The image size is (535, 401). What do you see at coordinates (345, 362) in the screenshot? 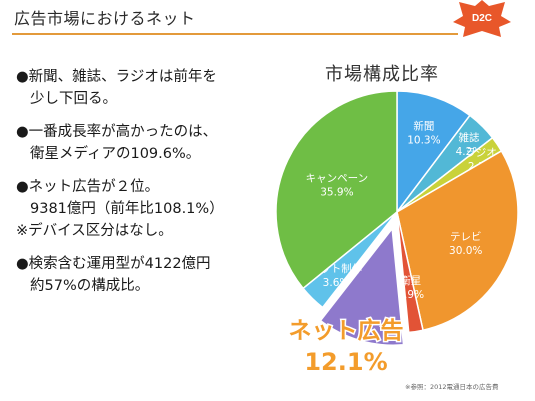
I see `highlight-value: 12.1%` at bounding box center [345, 362].